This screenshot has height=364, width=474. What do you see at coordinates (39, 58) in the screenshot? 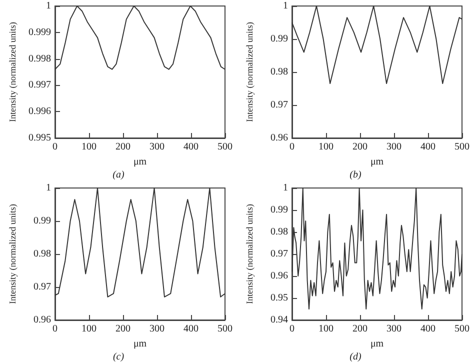
I see `y-tick-label: 0.998` at bounding box center [39, 58].